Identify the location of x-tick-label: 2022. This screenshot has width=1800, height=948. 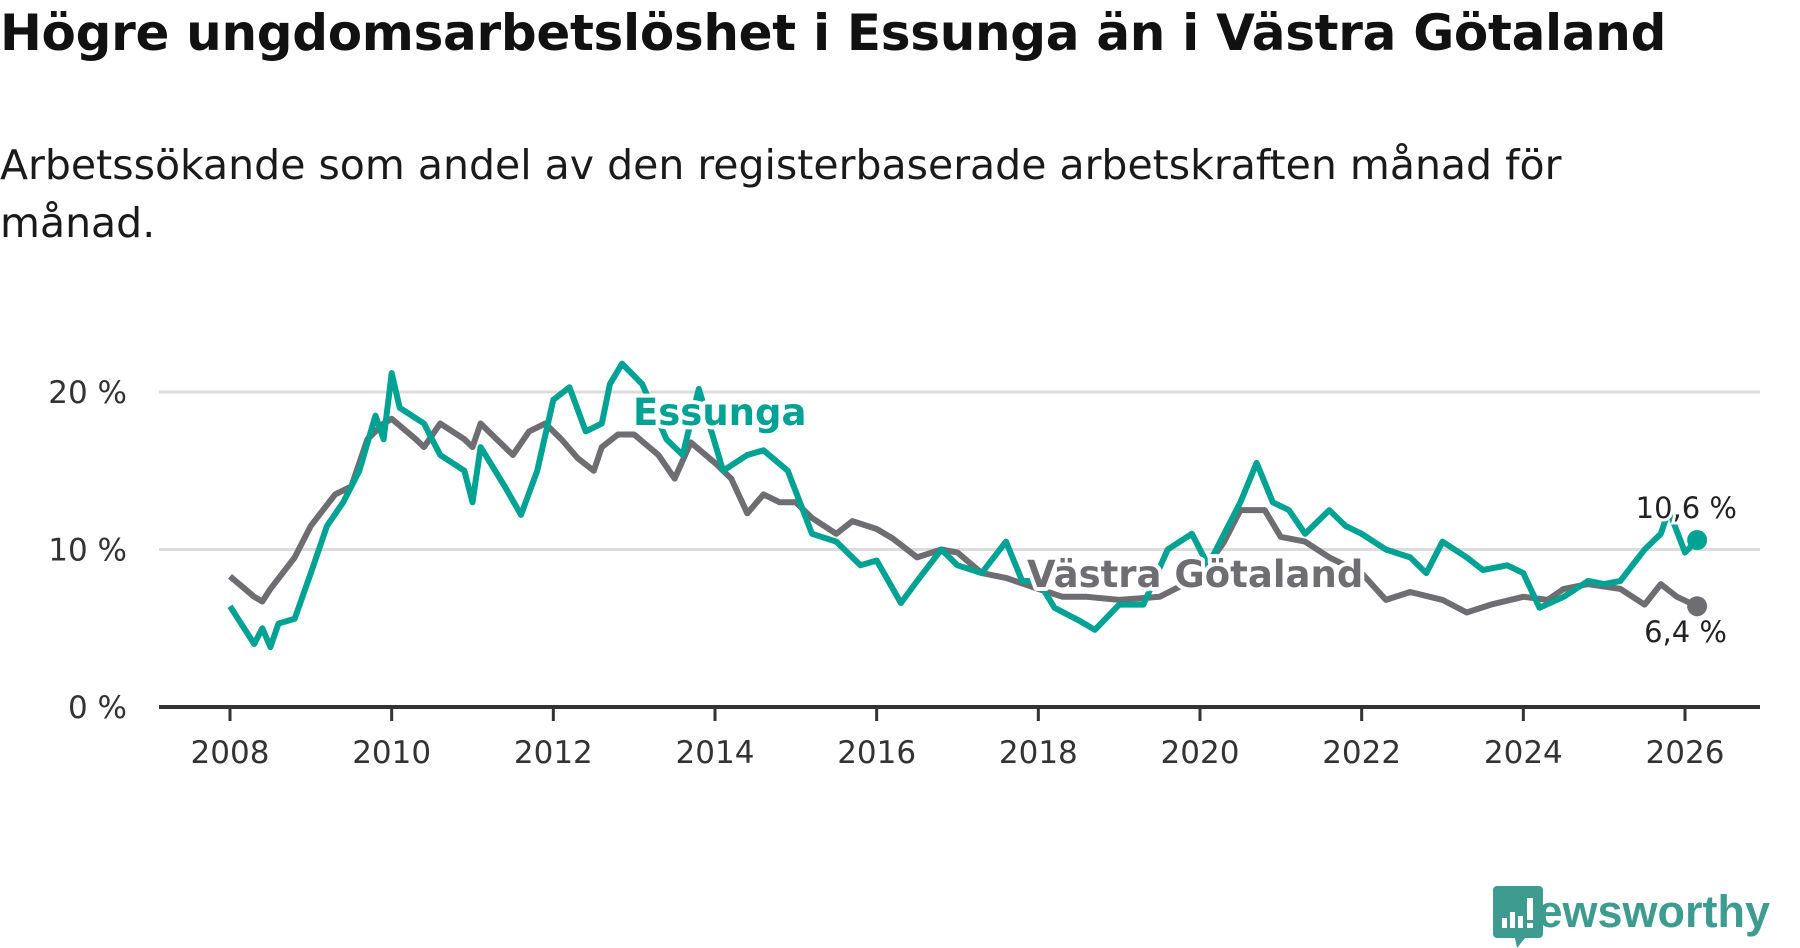
(1361, 753).